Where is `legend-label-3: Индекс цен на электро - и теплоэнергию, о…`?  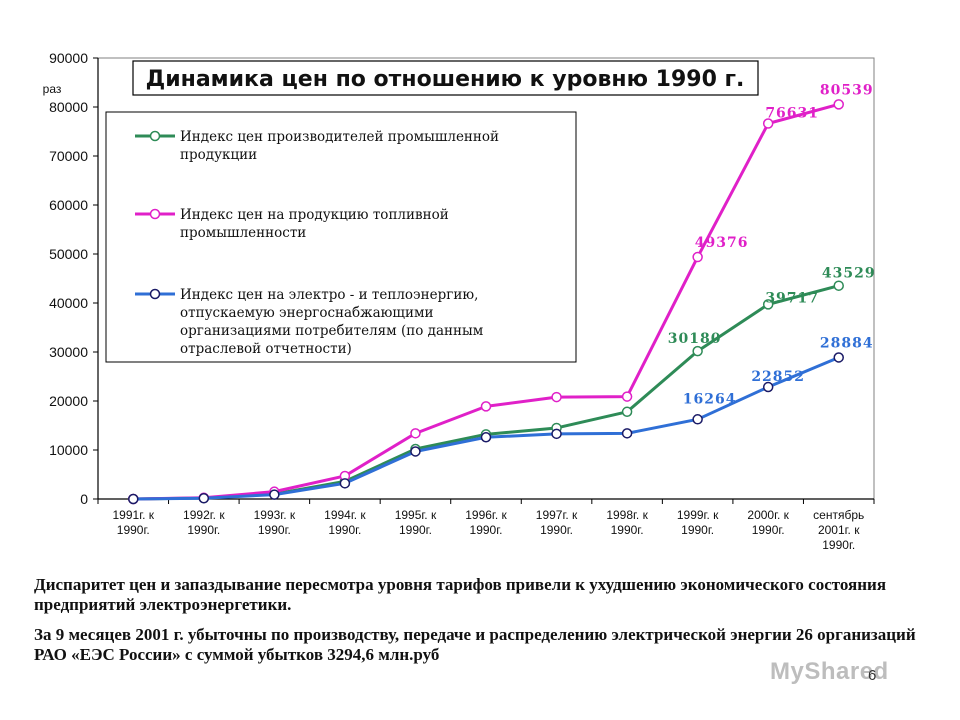
legend-label-3: Индекс цен на электро - и теплоэнергию, о… is located at coordinates (332, 322).